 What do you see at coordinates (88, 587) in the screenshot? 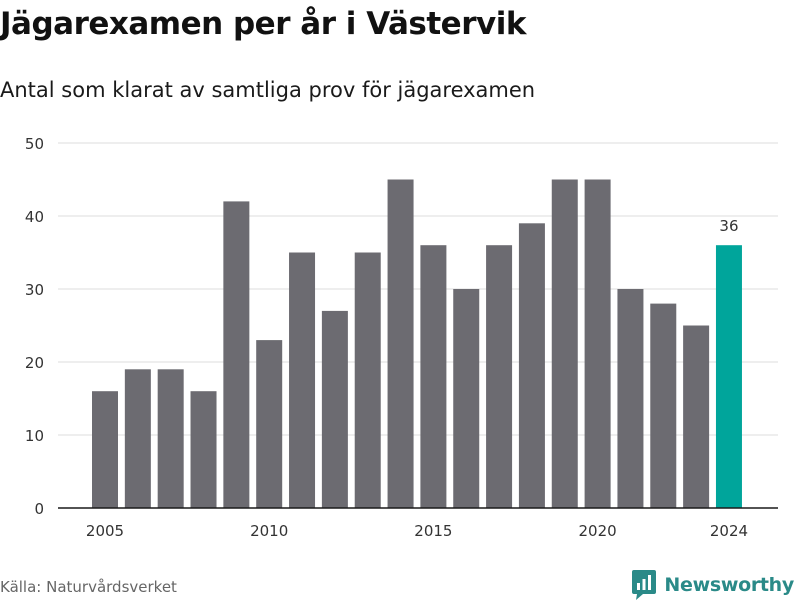
I see `source-note: Källa: Naturvårdsverket` at bounding box center [88, 587].